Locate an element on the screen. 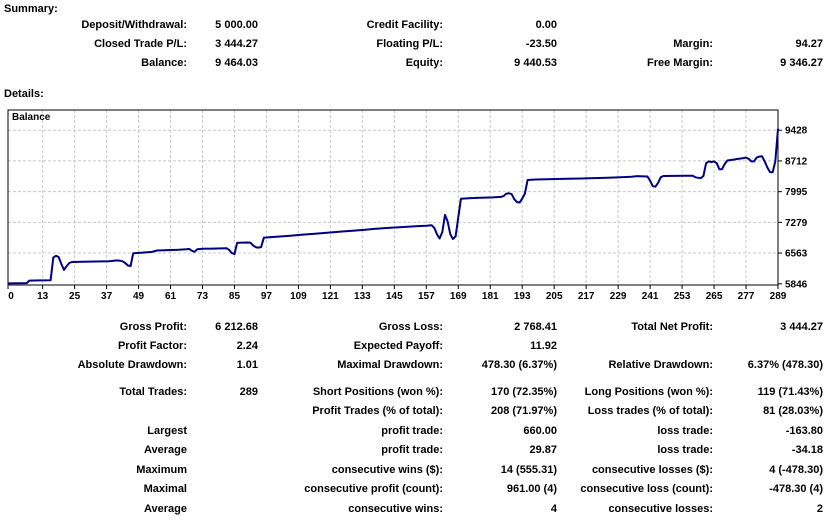 This screenshot has width=830, height=523. svg-text: 229 is located at coordinates (618, 296).